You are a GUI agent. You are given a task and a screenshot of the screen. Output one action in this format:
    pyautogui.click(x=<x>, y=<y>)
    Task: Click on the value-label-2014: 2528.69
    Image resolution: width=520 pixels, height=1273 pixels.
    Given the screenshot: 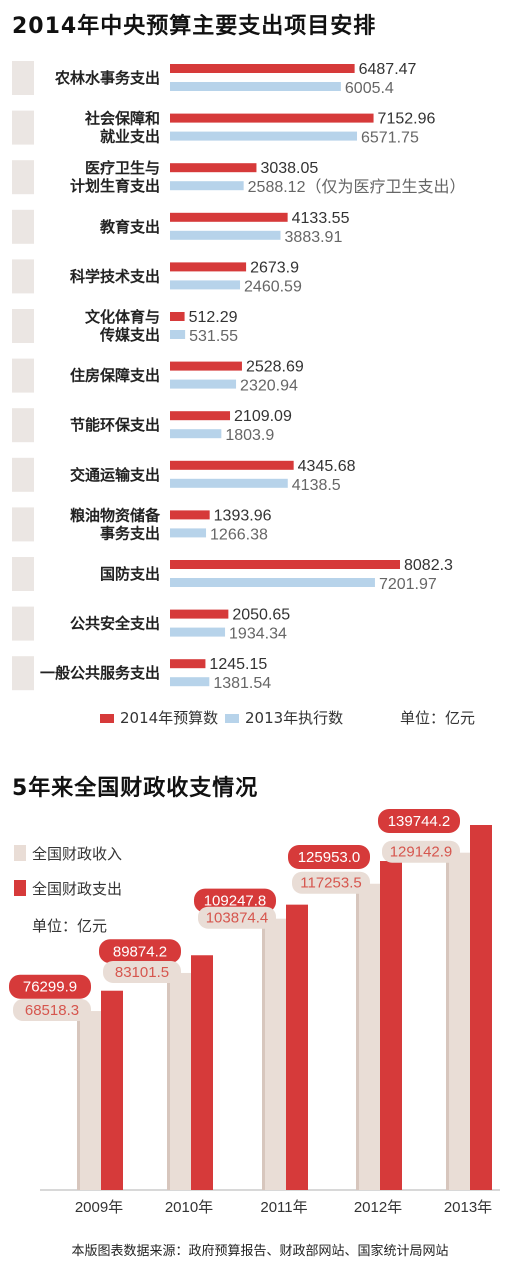 What is the action you would take?
    pyautogui.click(x=275, y=367)
    